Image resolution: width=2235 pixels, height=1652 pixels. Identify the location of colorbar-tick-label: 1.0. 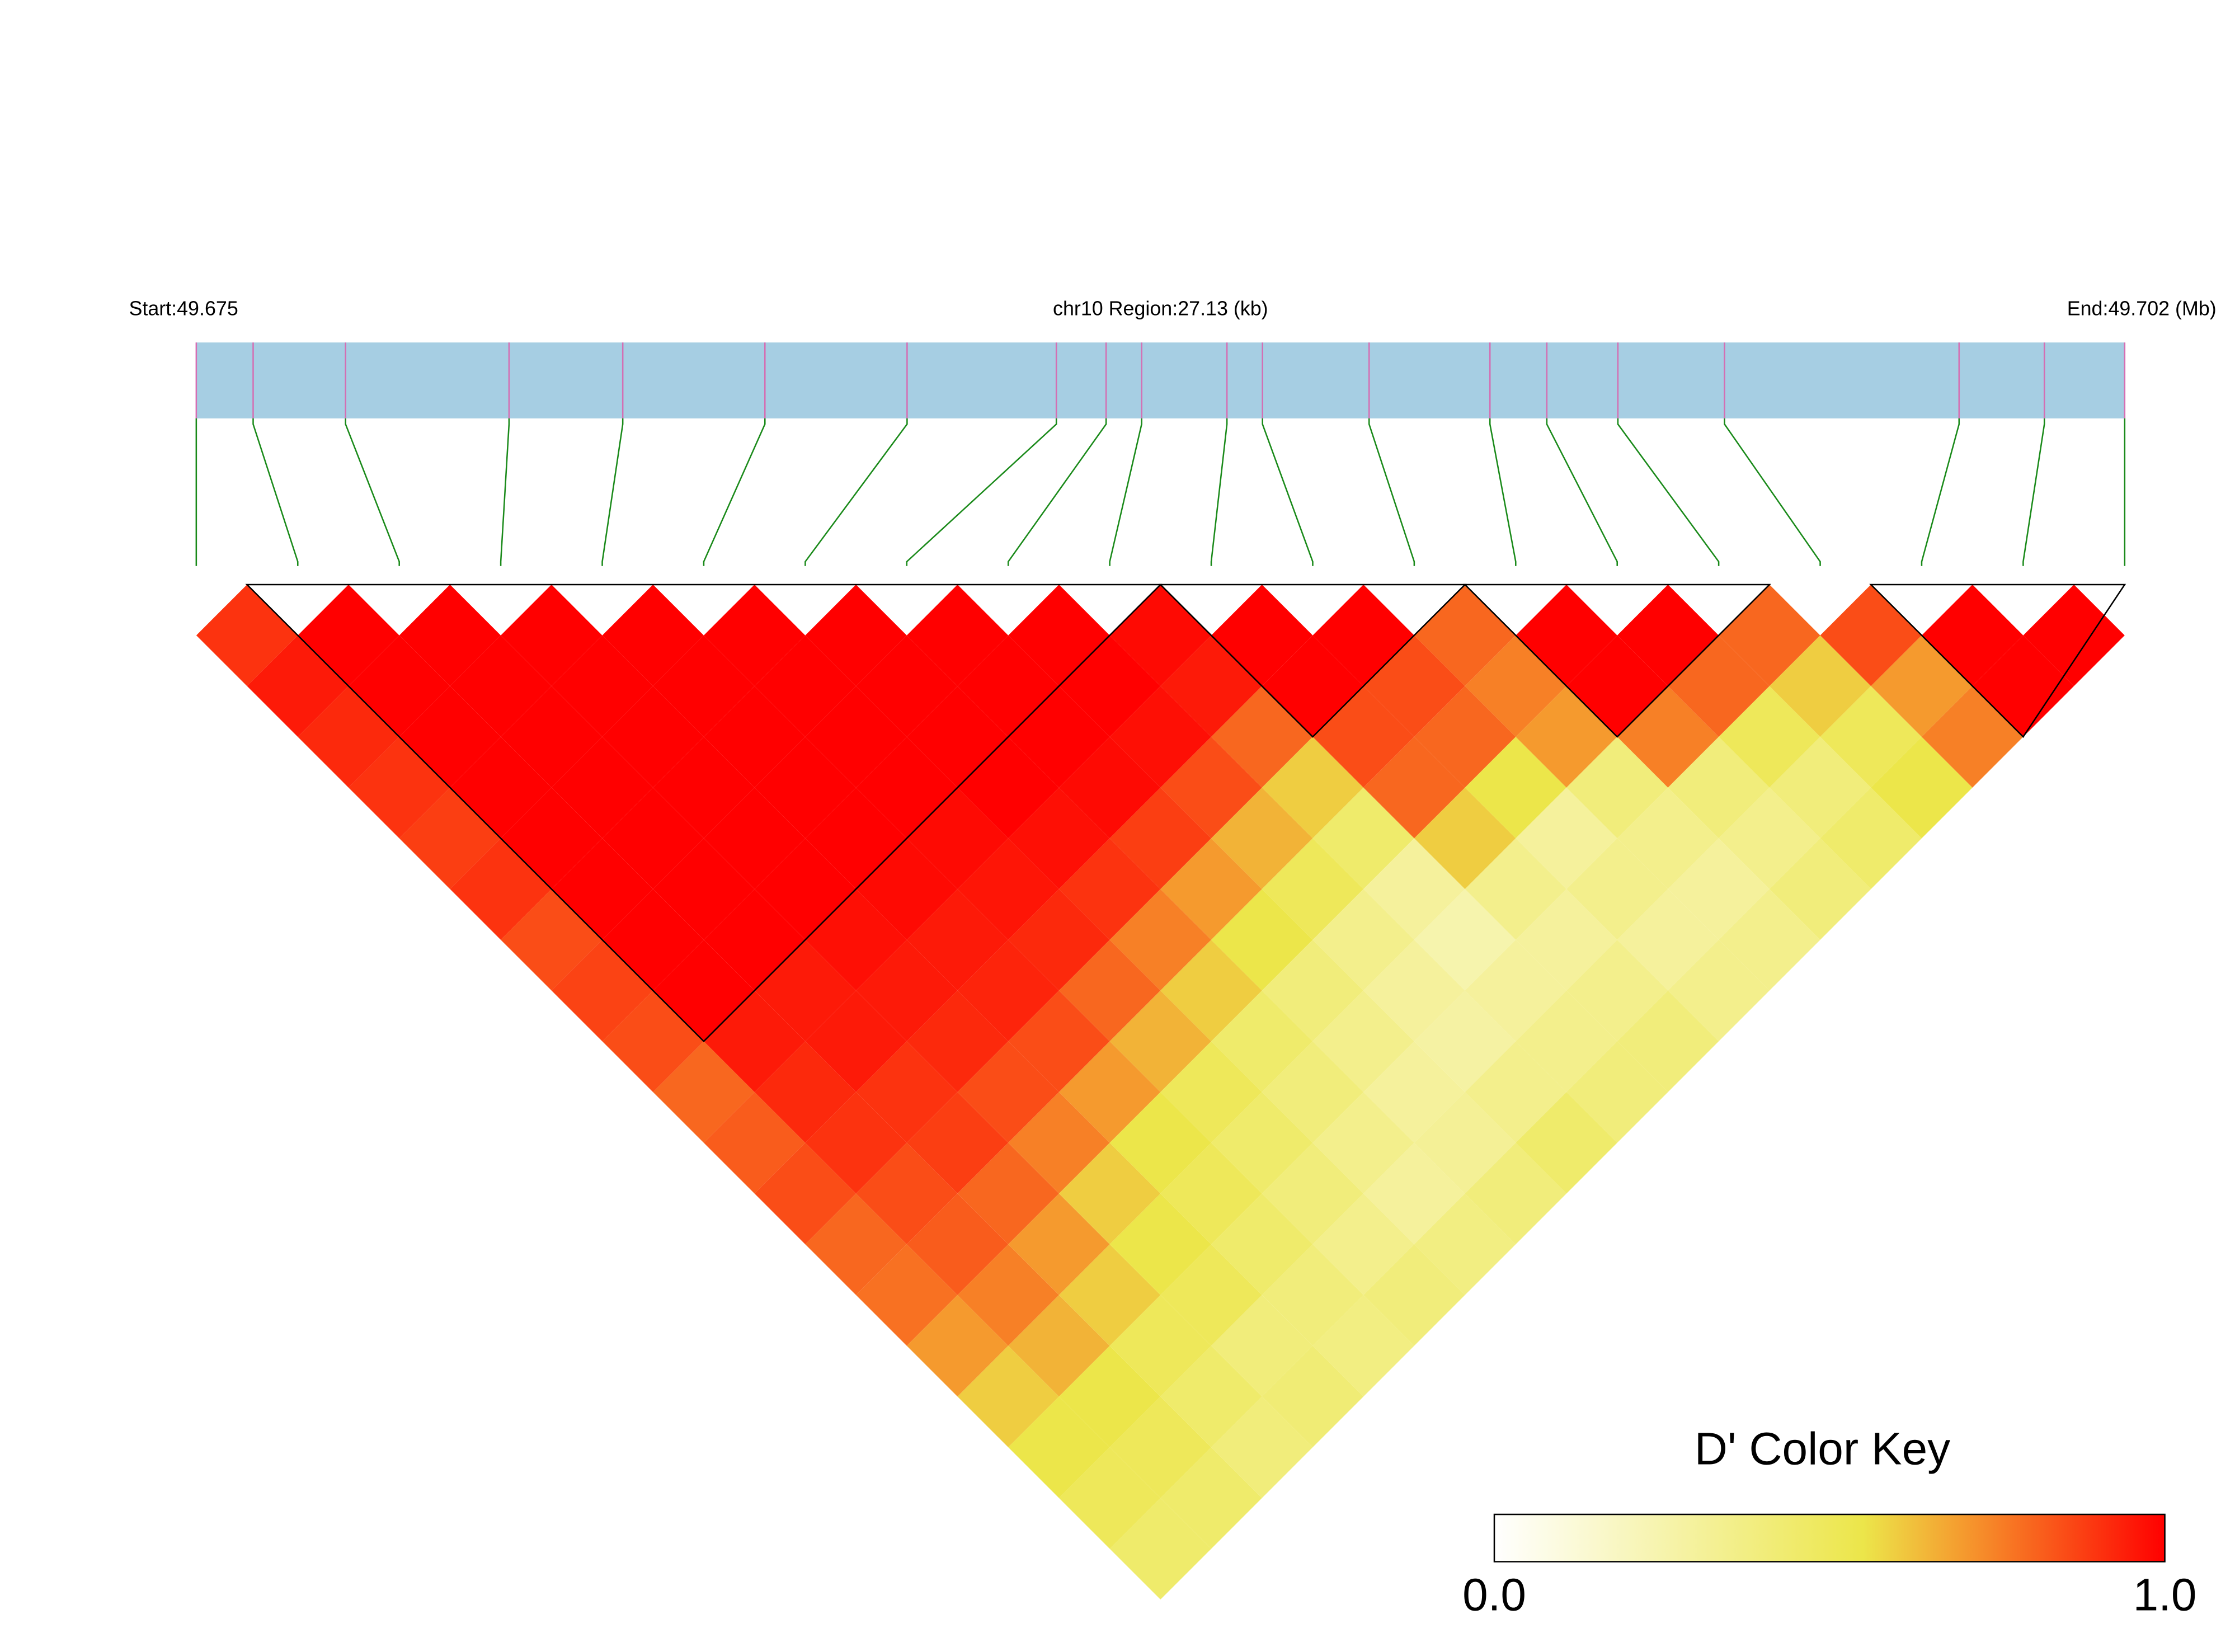
(2165, 1596).